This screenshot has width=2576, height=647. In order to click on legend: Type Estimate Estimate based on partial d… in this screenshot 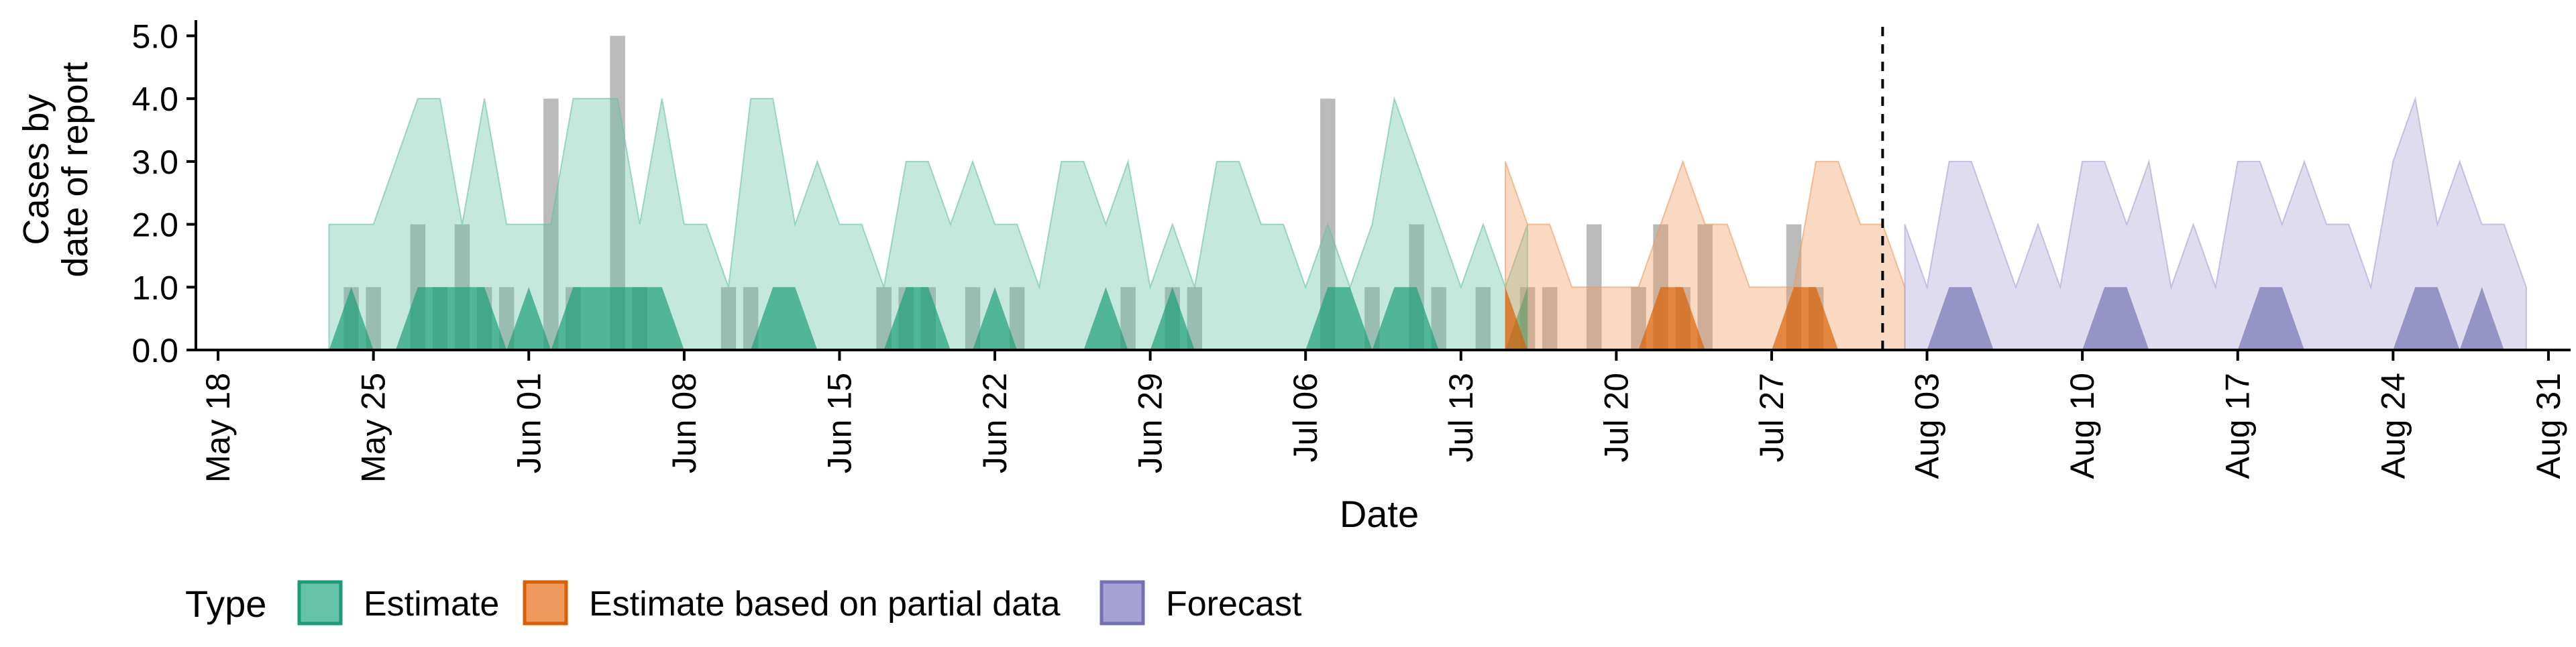, I will do `click(743, 603)`.